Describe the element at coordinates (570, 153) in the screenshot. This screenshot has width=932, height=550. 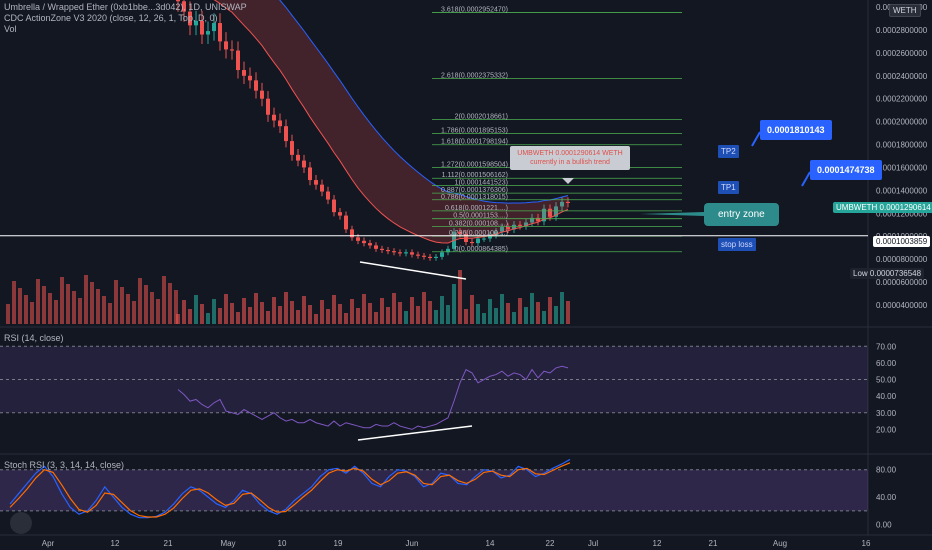
I see `trend-note-line-1: UMBWETH 0.0001290614 WETH` at that location.